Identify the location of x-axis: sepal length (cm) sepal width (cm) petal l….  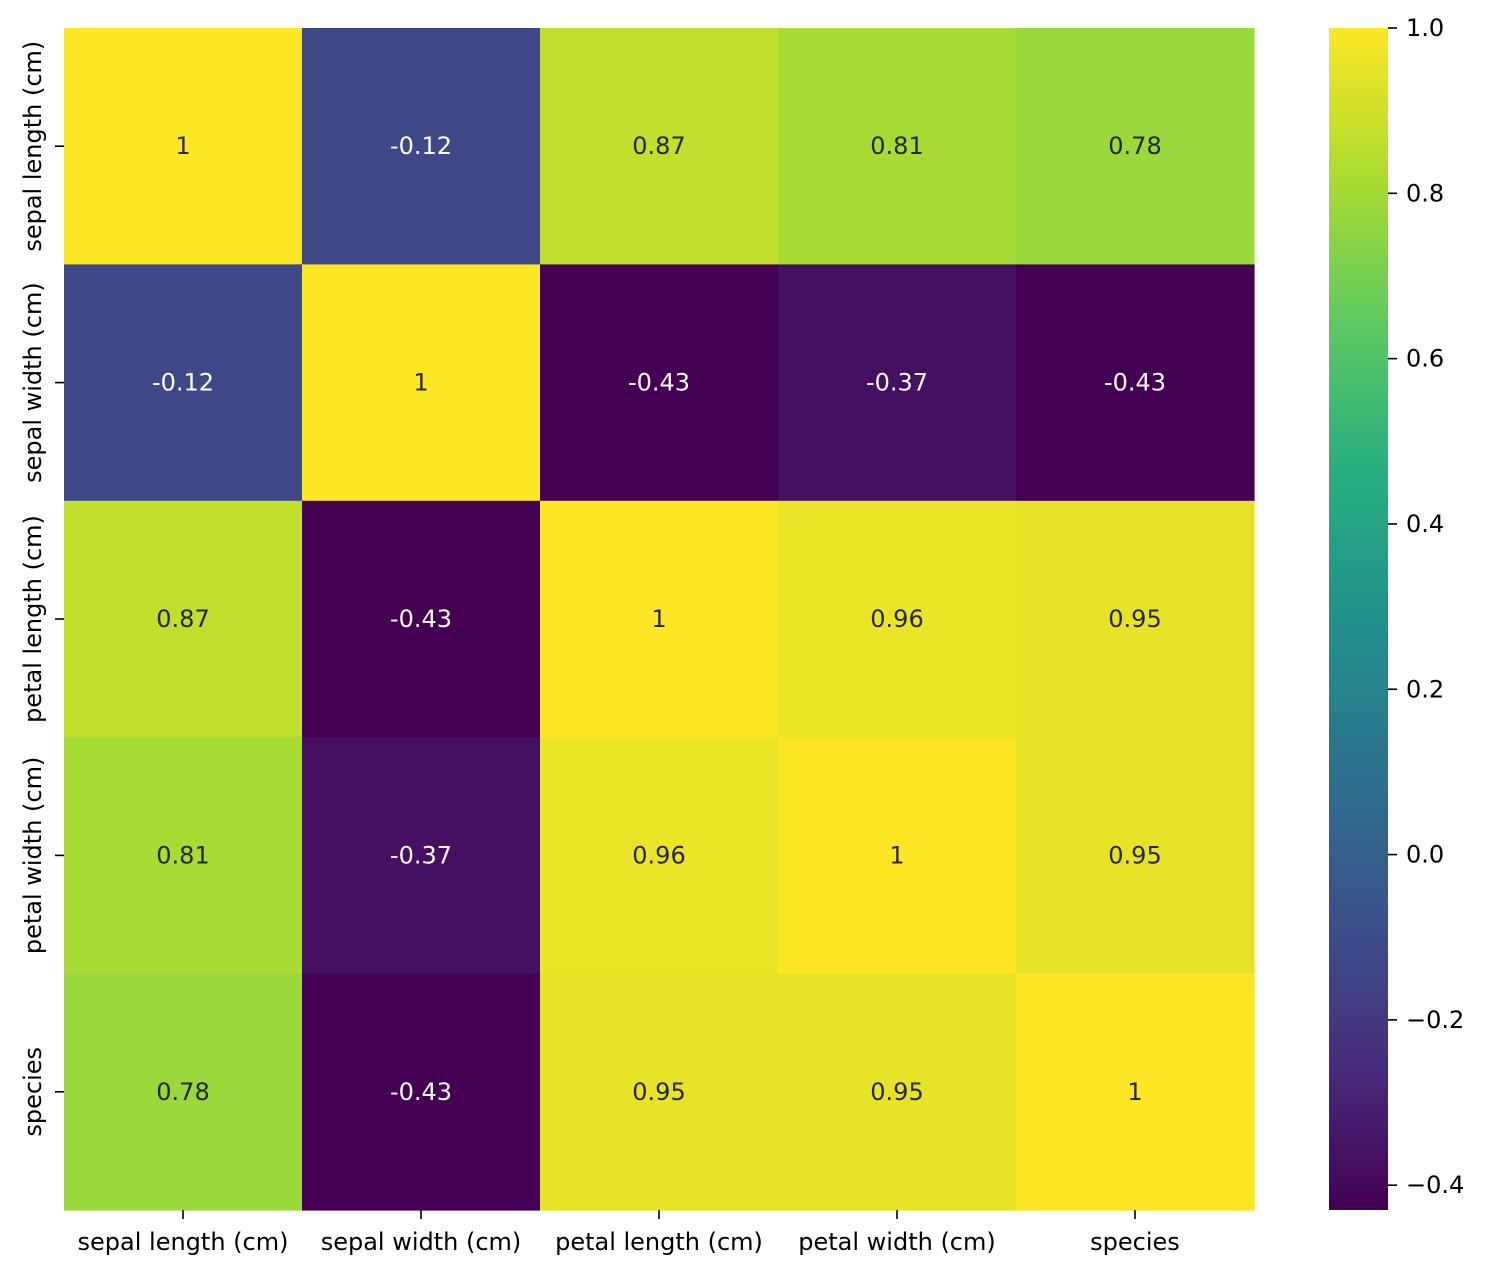
(629, 1233).